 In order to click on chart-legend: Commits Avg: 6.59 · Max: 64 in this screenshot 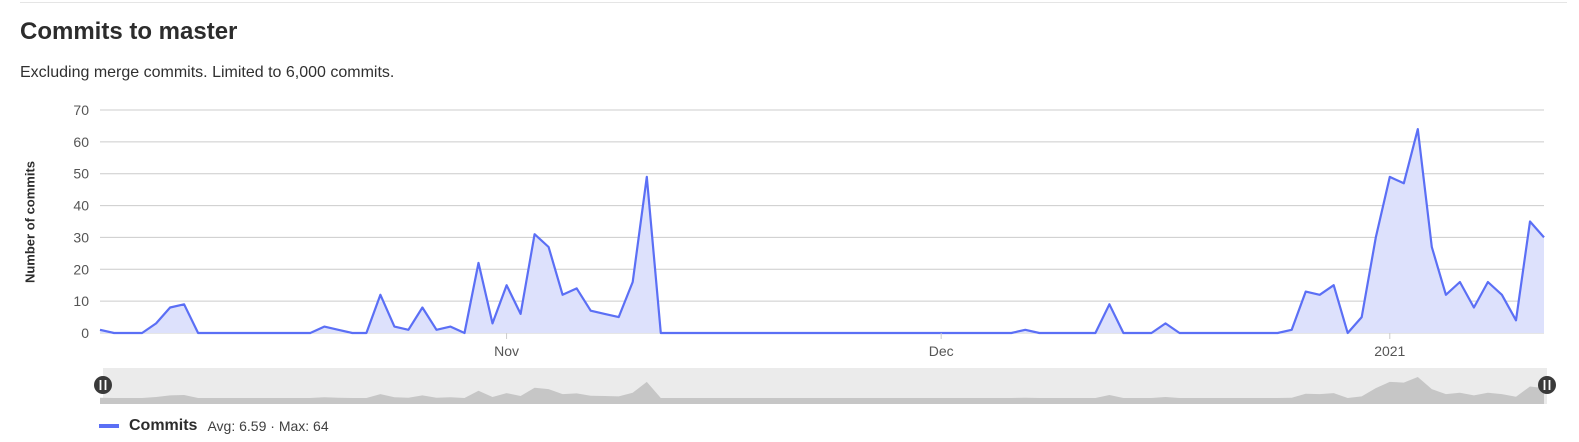, I will do `click(214, 426)`.